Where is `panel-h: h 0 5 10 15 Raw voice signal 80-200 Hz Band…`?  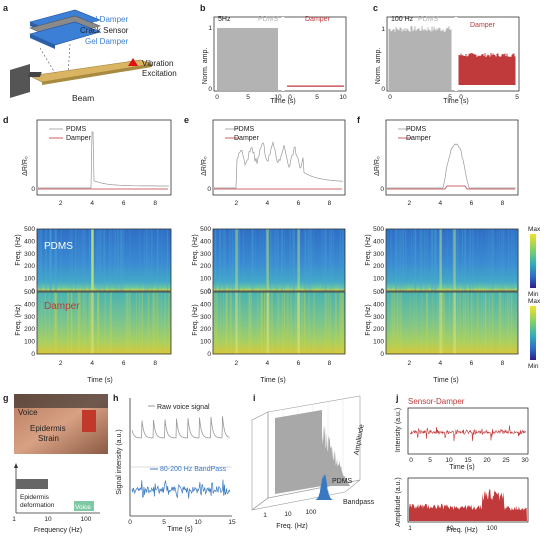 panel-h: h 0 5 10 15 Raw voice signal 80-200 Hz Band… is located at coordinates (174, 463).